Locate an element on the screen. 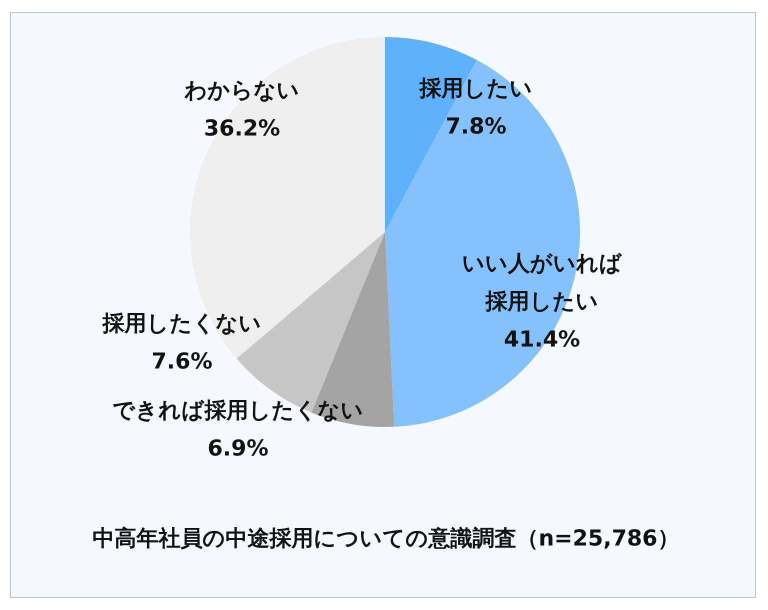 This screenshot has height=610, width=768. data-label: 7.8% is located at coordinates (476, 127).